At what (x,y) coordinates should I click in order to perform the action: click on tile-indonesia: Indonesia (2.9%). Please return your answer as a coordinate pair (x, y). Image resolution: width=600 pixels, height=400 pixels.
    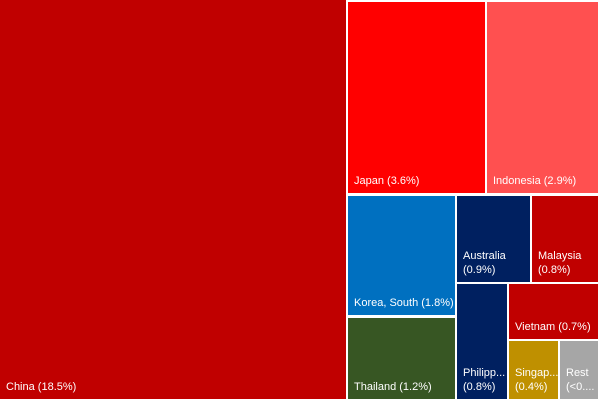
    Looking at the image, I should click on (542, 97).